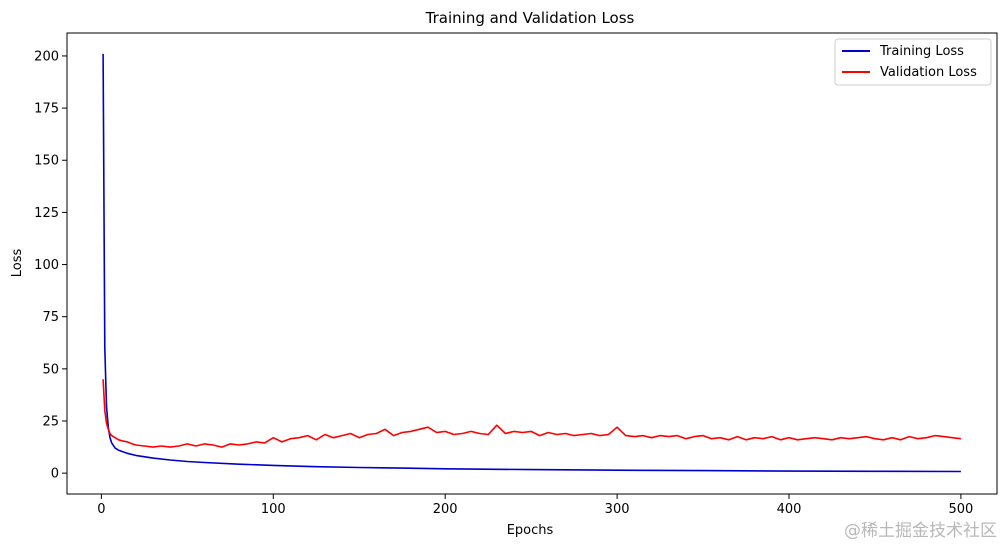 Image resolution: width=1005 pixels, height=547 pixels. Describe the element at coordinates (928, 72) in the screenshot. I see `legend-label-validation-loss: Validation Loss` at that location.